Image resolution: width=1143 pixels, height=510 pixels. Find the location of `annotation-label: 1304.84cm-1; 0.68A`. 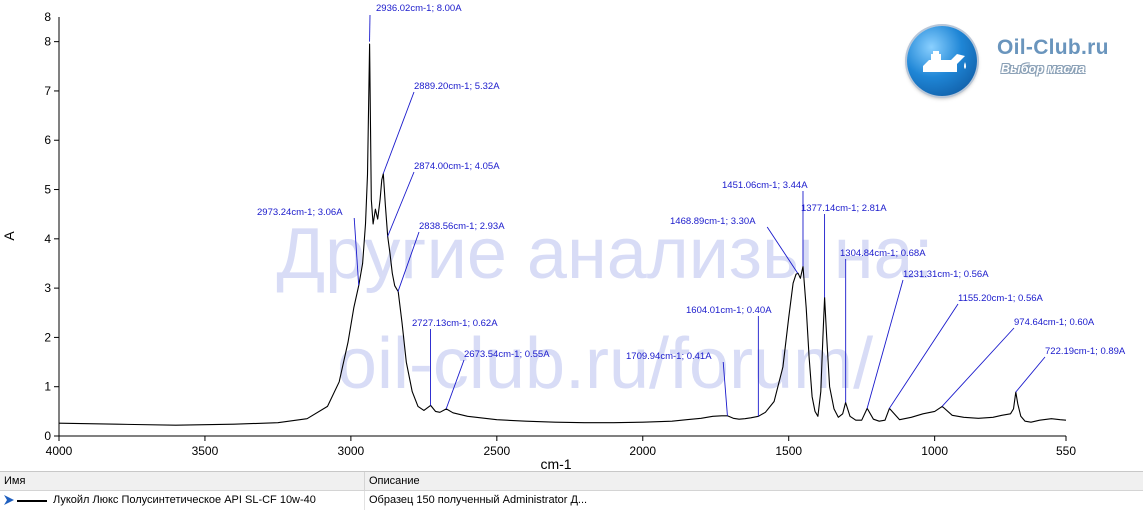

annotation-label: 1304.84cm-1; 0.68A is located at coordinates (883, 253).